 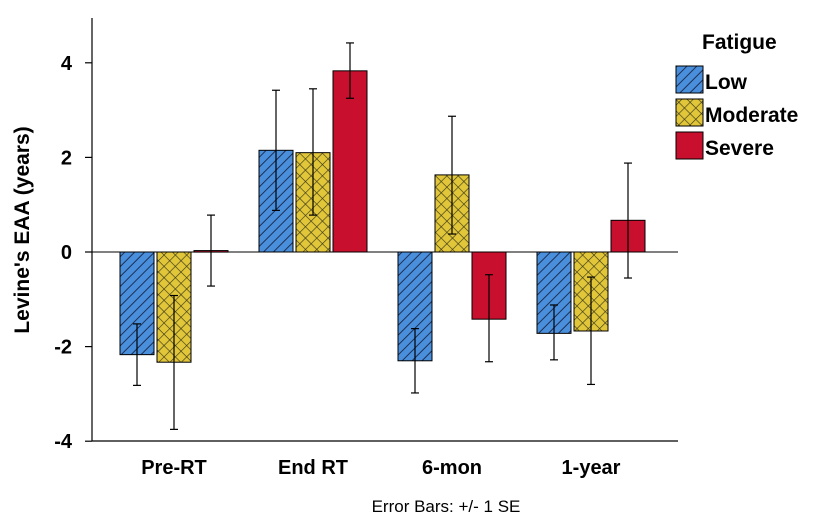 What do you see at coordinates (739, 42) in the screenshot?
I see `legend-title: Fatigue` at bounding box center [739, 42].